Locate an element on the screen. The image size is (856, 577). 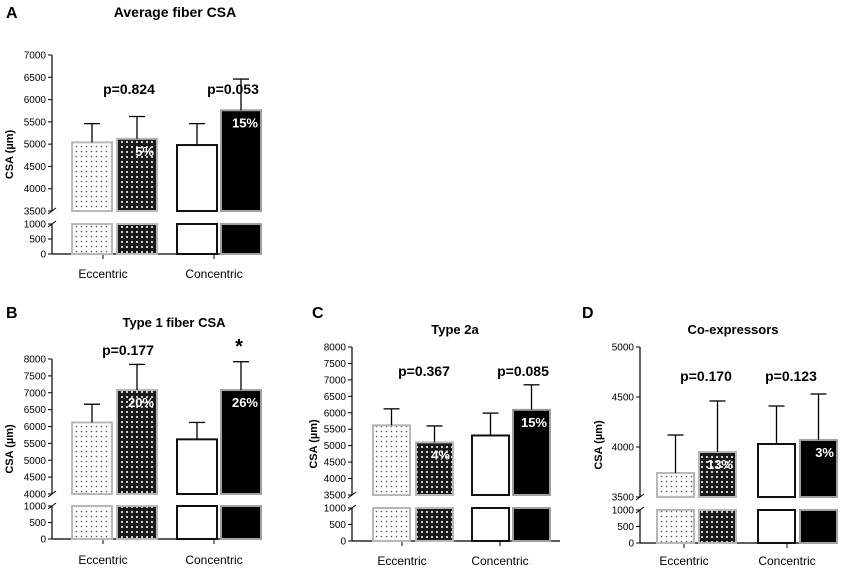
p-value-label: p=0.170 is located at coordinates (706, 376).